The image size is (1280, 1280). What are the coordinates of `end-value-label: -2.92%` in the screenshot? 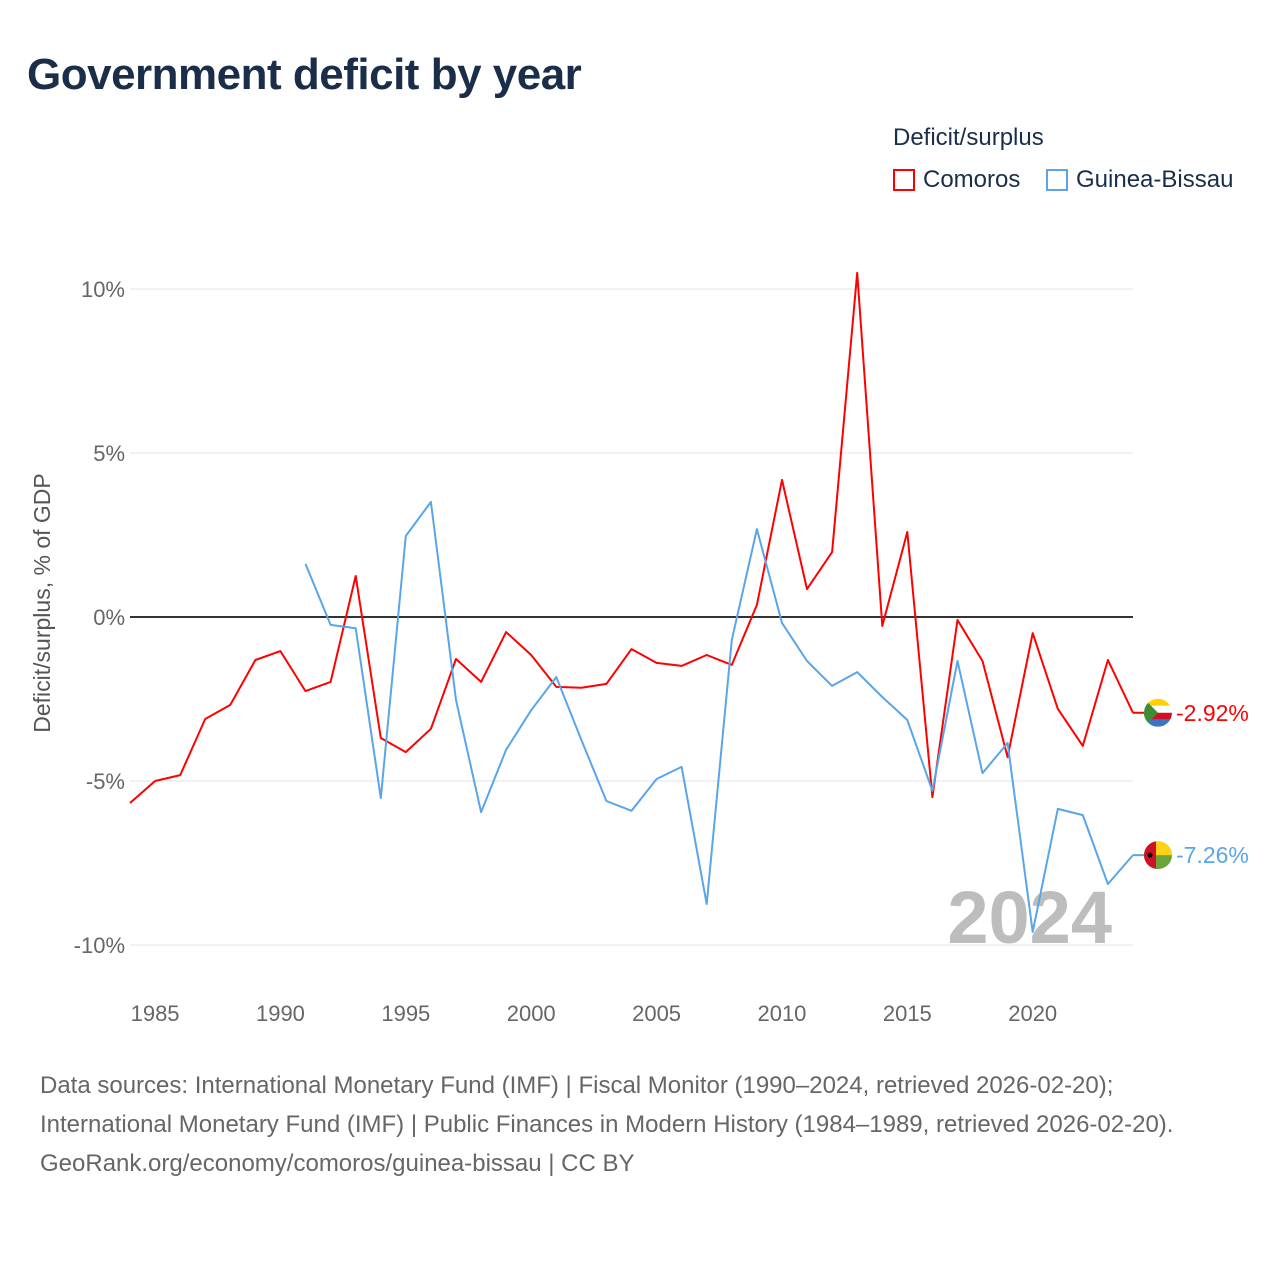 It's located at (1212, 713).